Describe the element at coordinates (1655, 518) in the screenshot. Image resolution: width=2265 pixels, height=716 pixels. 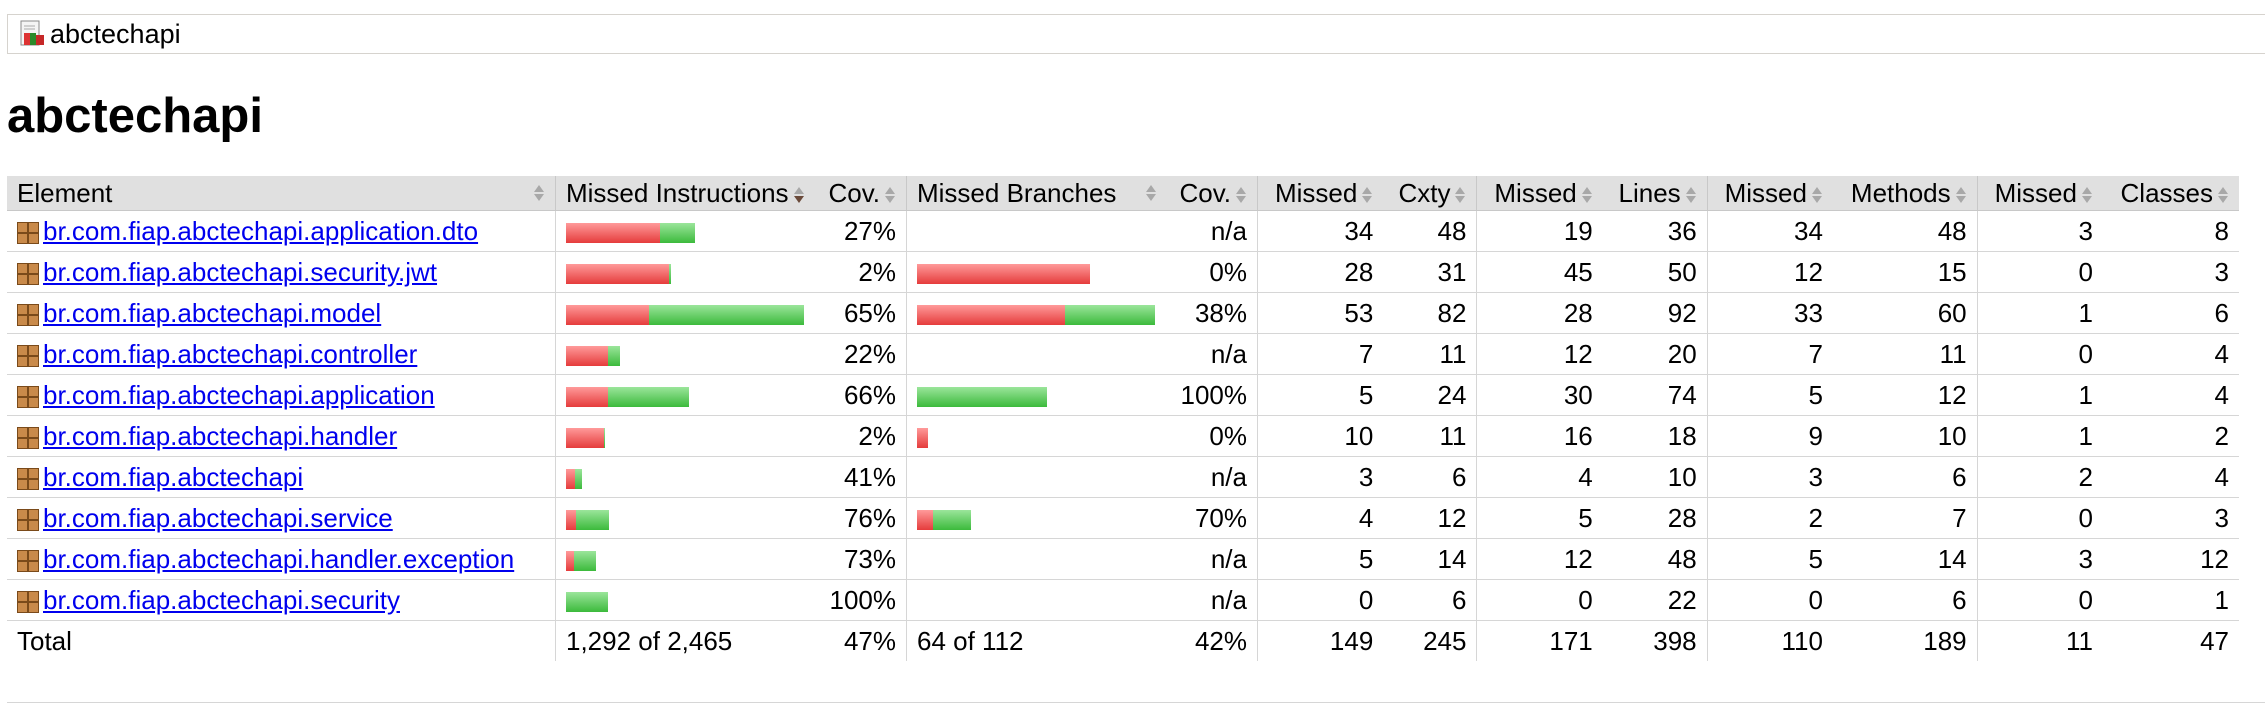
I see `lines: 28` at that location.